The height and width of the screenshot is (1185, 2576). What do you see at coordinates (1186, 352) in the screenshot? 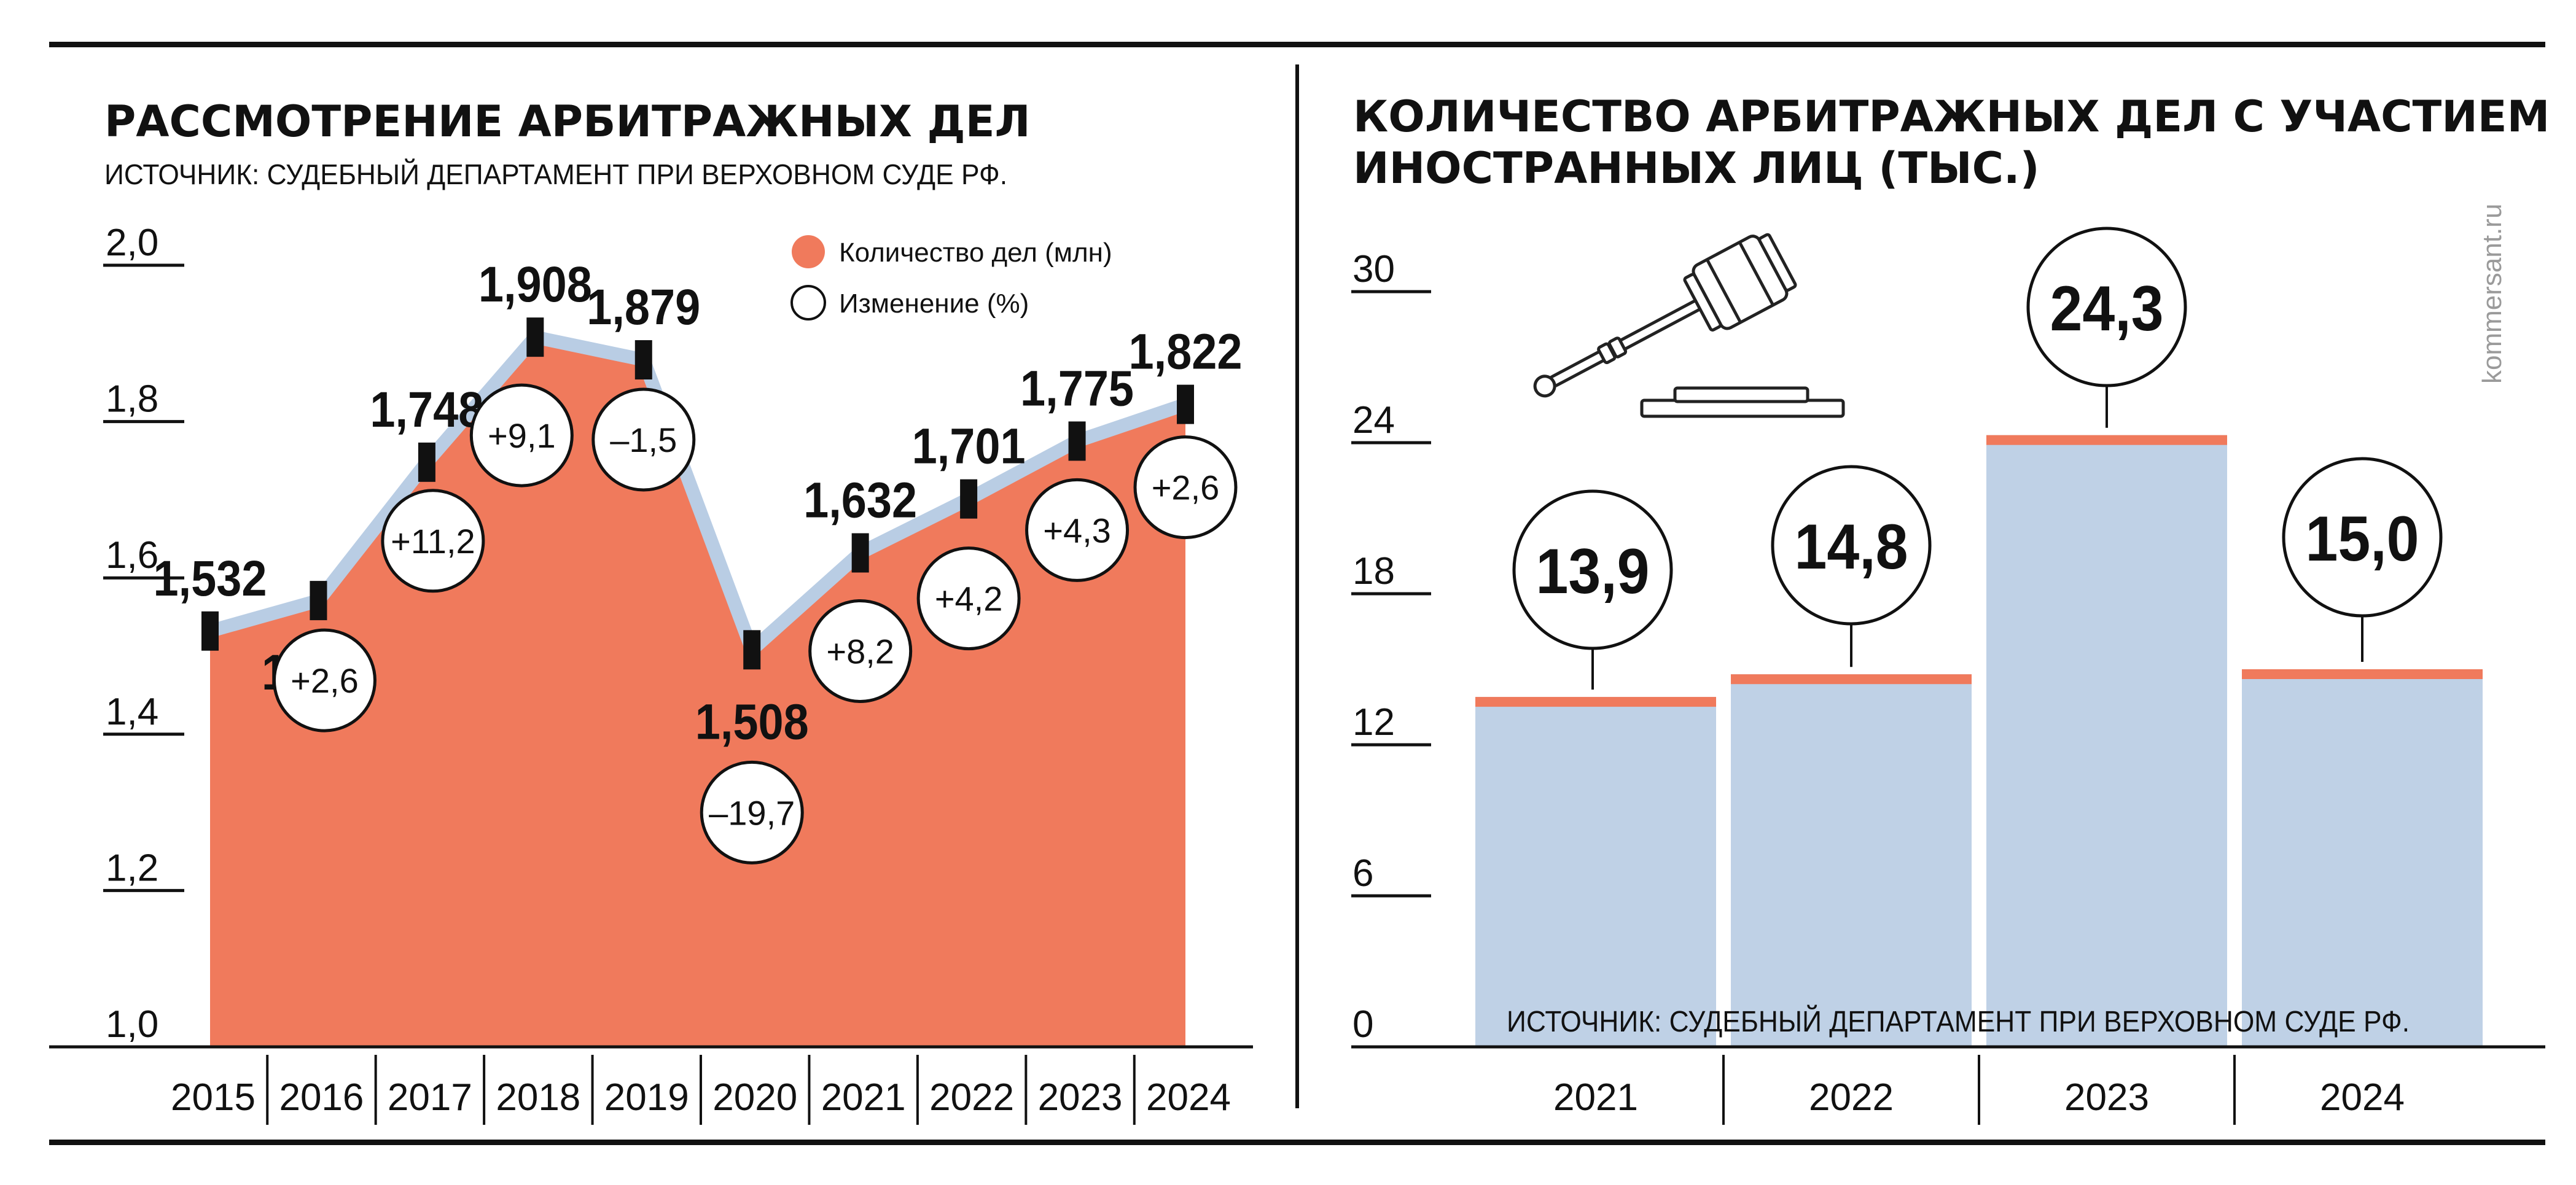
I see `value-label: 1,822` at bounding box center [1186, 352].